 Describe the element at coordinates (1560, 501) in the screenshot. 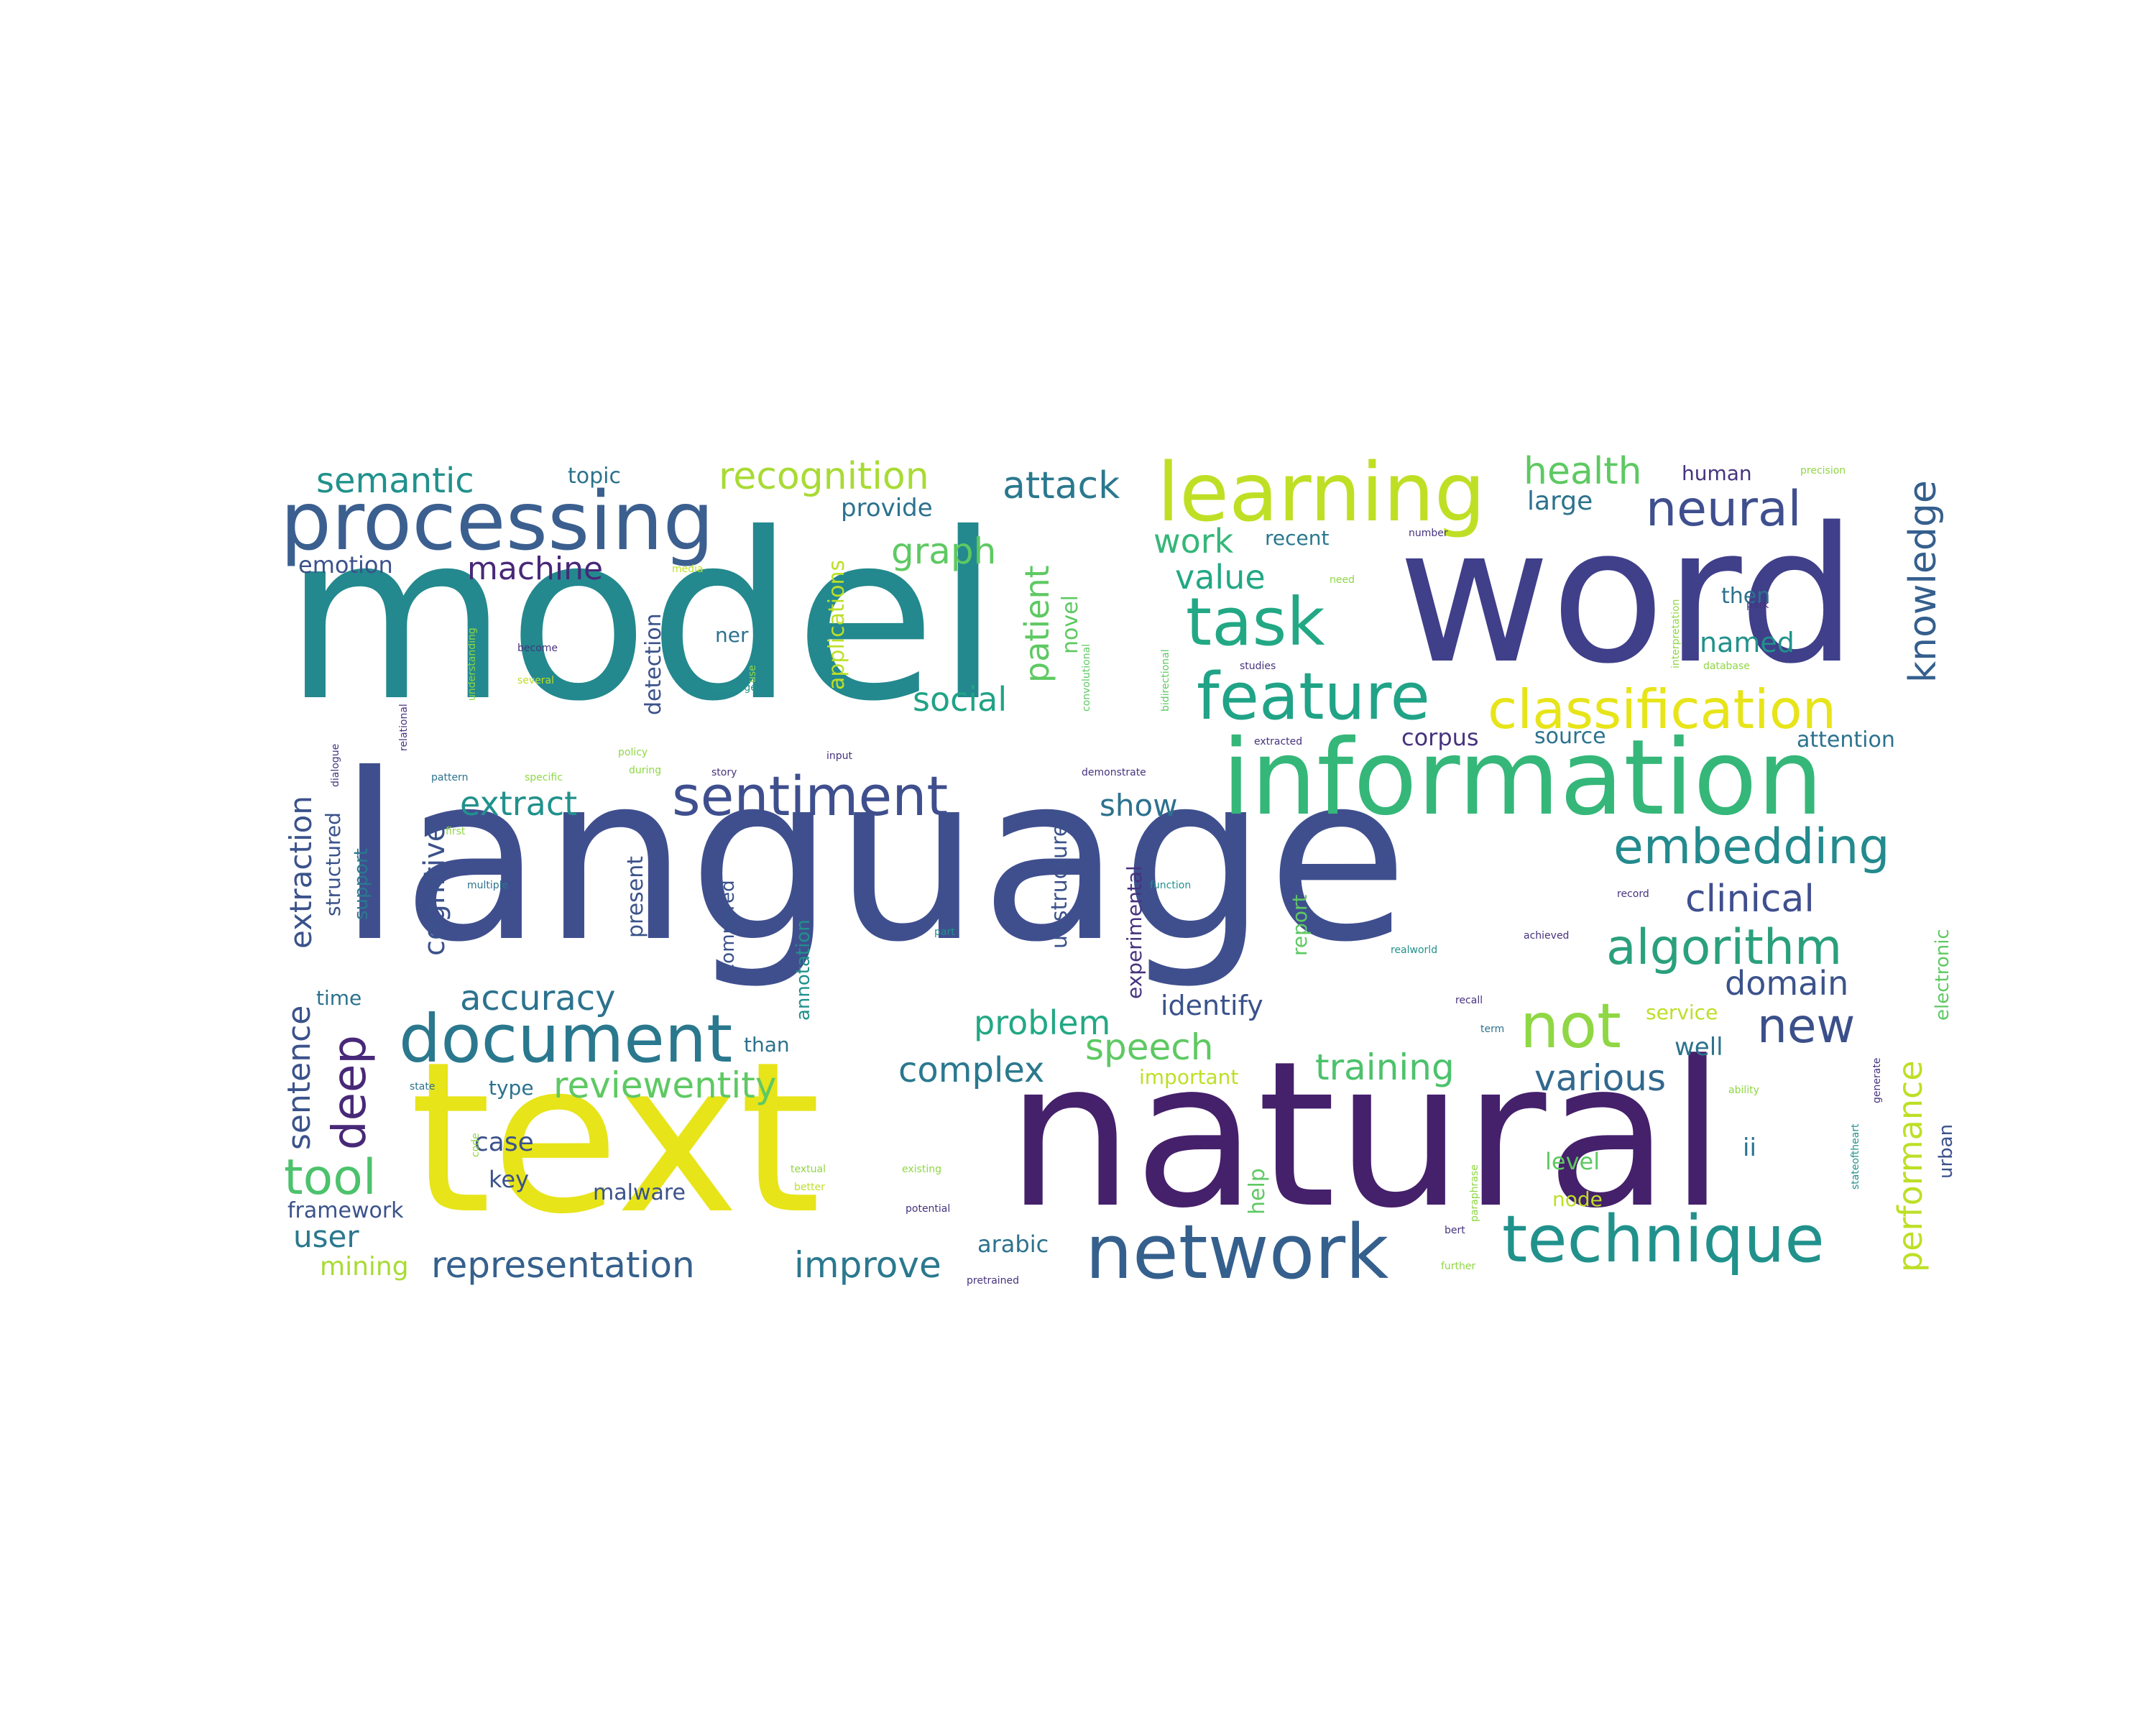

I see `word: large` at that location.